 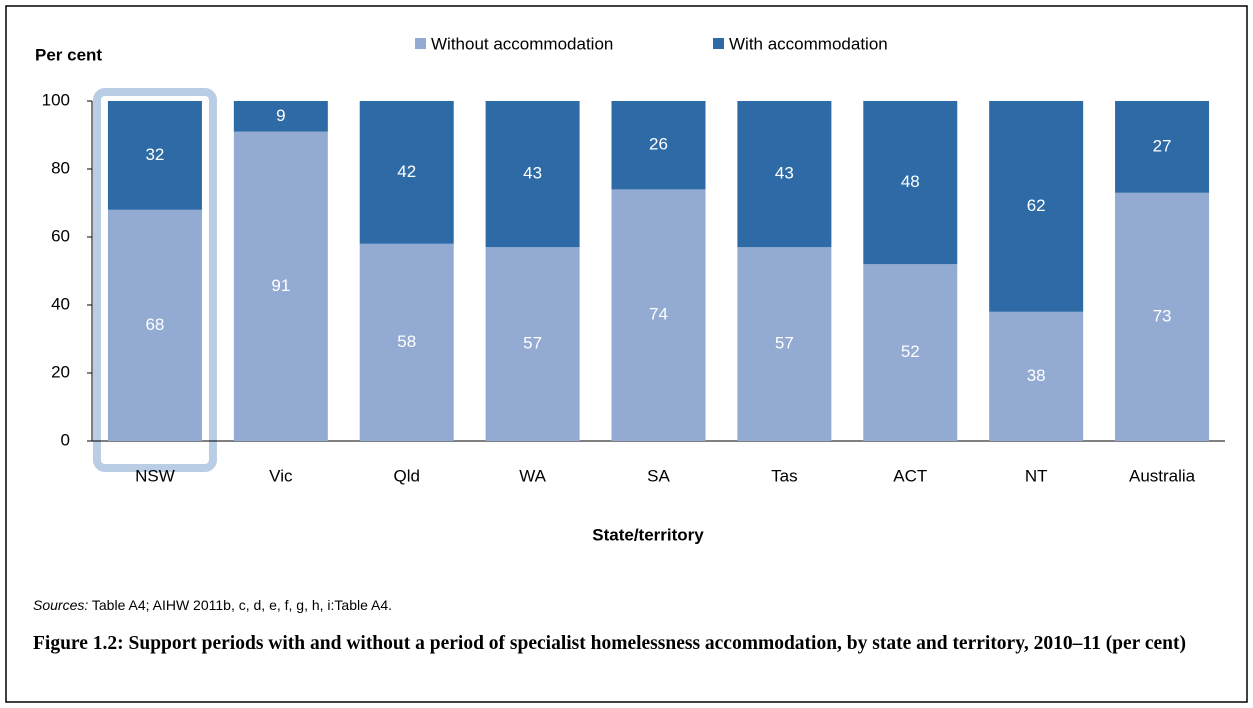 What do you see at coordinates (910, 475) in the screenshot?
I see `x-tick-label: ACT` at bounding box center [910, 475].